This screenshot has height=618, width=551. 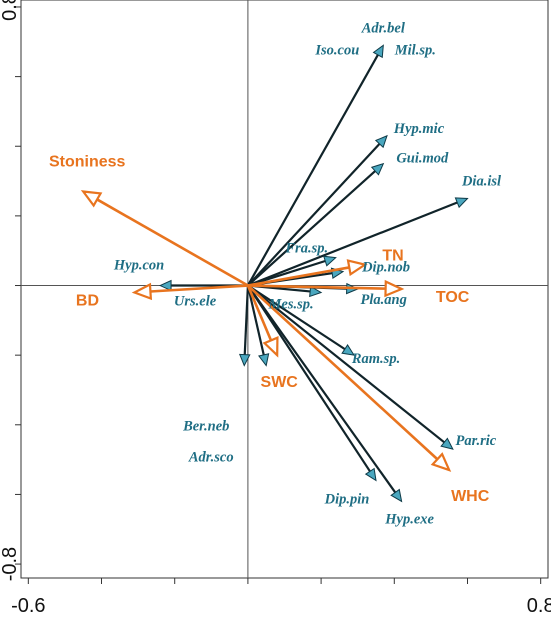 I want to click on species-label-mes-sp: Mes.sp., so click(x=291, y=304).